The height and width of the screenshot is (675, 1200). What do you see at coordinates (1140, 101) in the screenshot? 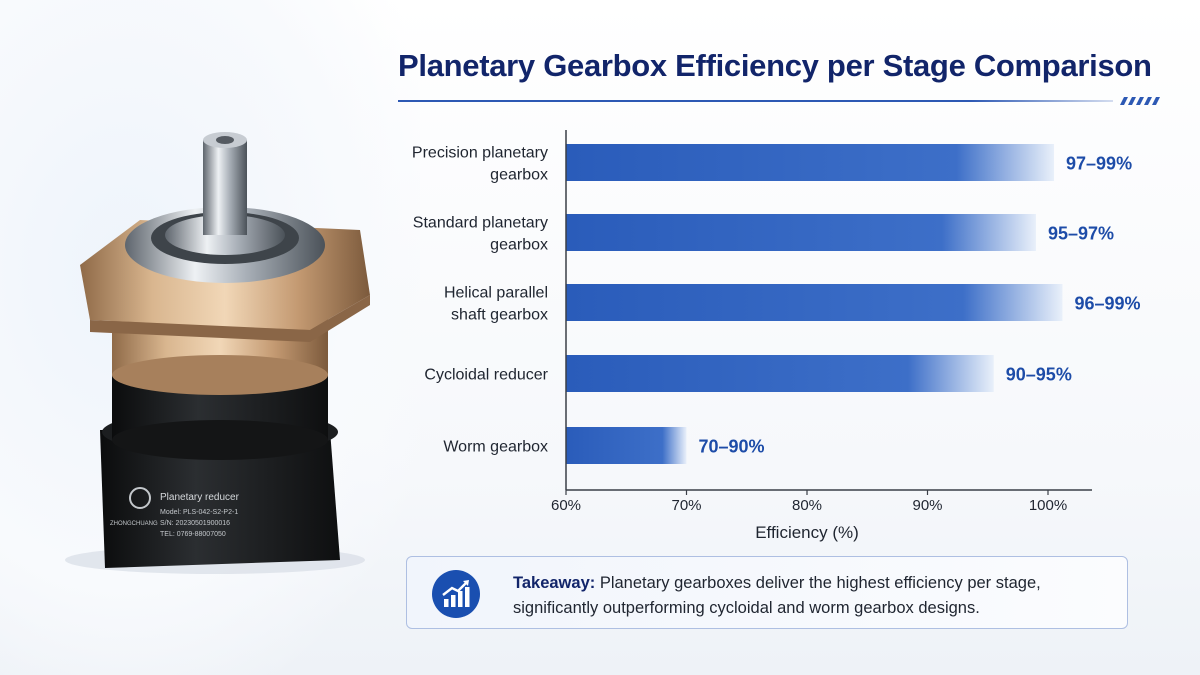
I see `title-stripes-decoration` at bounding box center [1140, 101].